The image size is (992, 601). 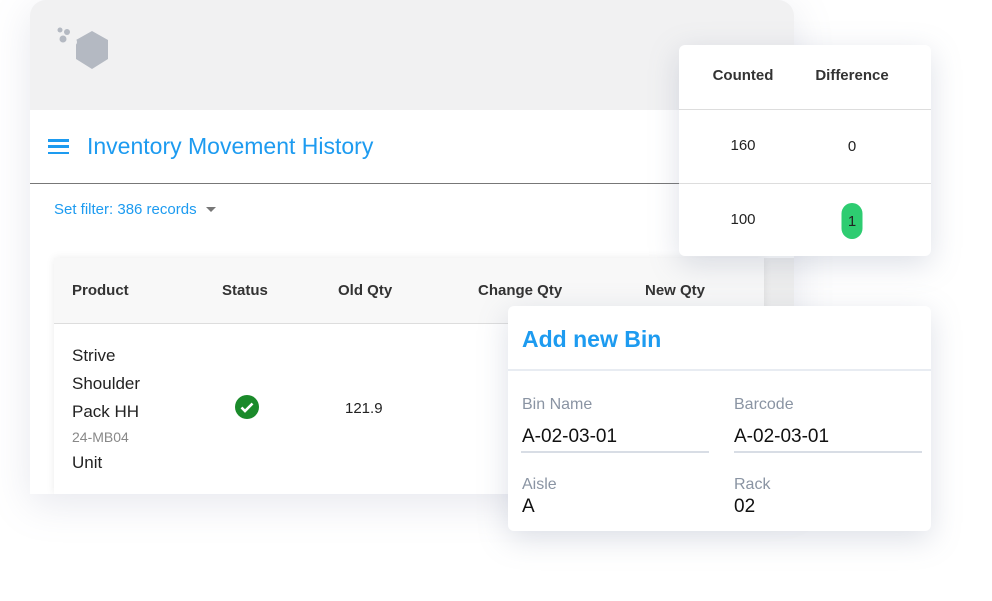 What do you see at coordinates (210, 209) in the screenshot?
I see `caret-down-icon` at bounding box center [210, 209].